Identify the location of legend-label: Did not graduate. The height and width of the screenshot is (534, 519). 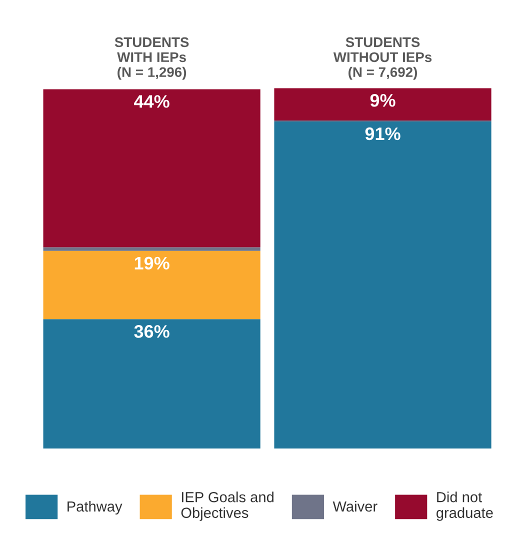
(464, 506).